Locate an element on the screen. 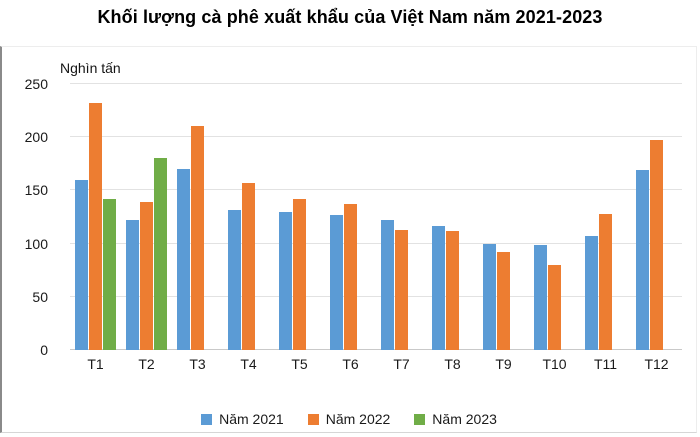 This screenshot has height=437, width=700. x-axis-tick-label: T12 is located at coordinates (656, 364).